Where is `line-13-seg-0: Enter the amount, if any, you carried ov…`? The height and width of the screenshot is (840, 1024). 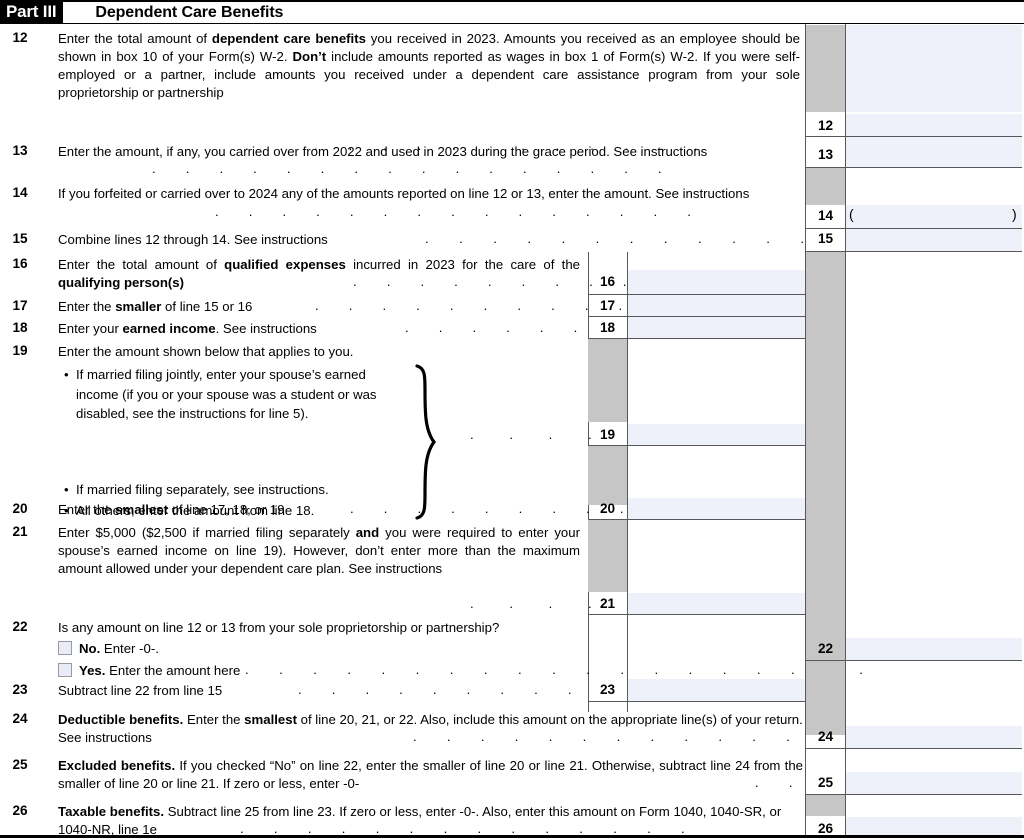
line-13-seg-0: Enter the amount, if any, you carried ov… is located at coordinates (383, 151).